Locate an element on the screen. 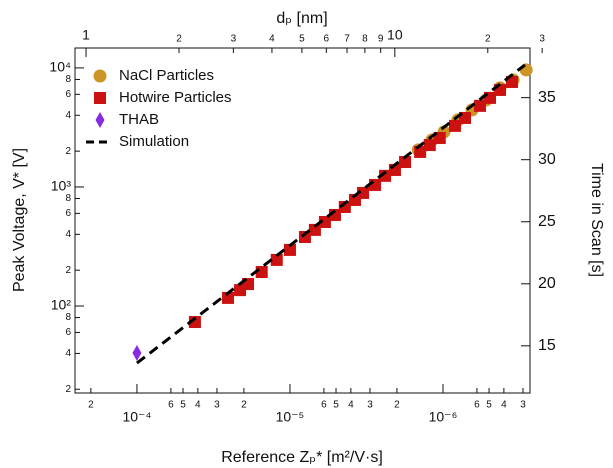 The height and width of the screenshot is (468, 613). y2-tick-label: 15 is located at coordinates (547, 345).